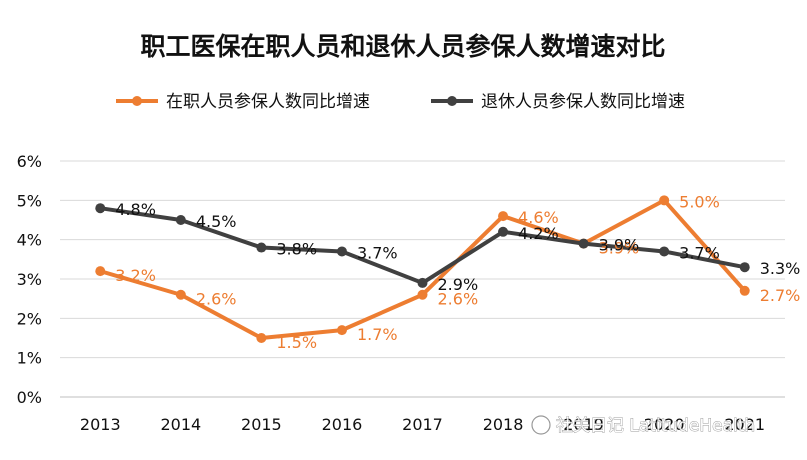  Describe the element at coordinates (29, 200) in the screenshot. I see `y-tick-label: 5%` at that location.